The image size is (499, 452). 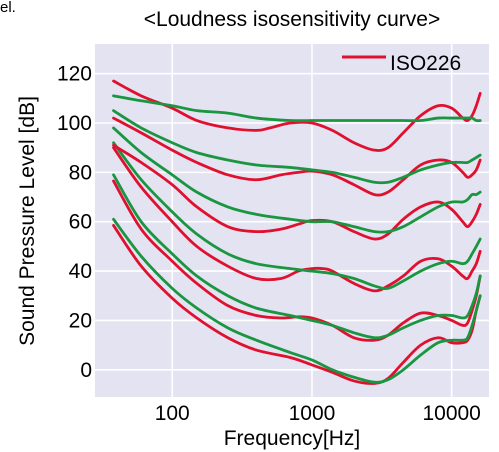 I want to click on y-tick-label: 80, so click(x=80, y=172).